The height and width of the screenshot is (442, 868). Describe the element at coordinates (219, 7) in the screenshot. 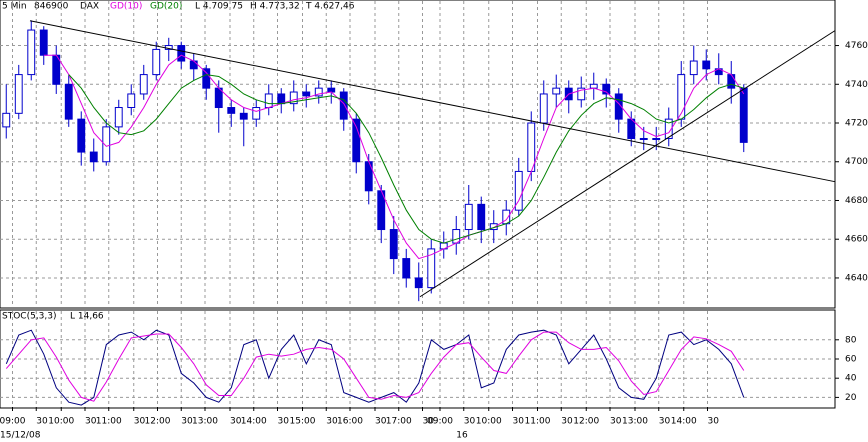

I see `low-label: L 4.709,75` at that location.